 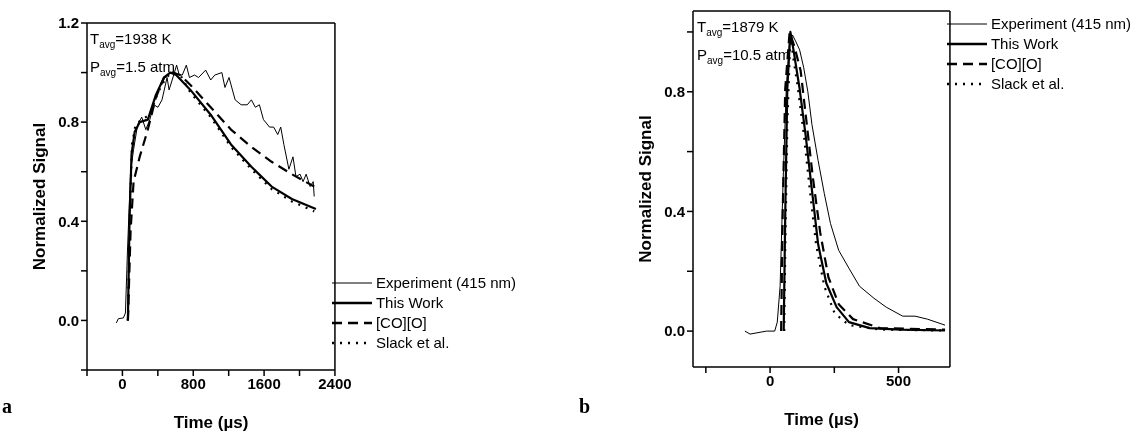 I want to click on annotation: P$_{avg}$=1.5 atm, so click(x=132, y=68).